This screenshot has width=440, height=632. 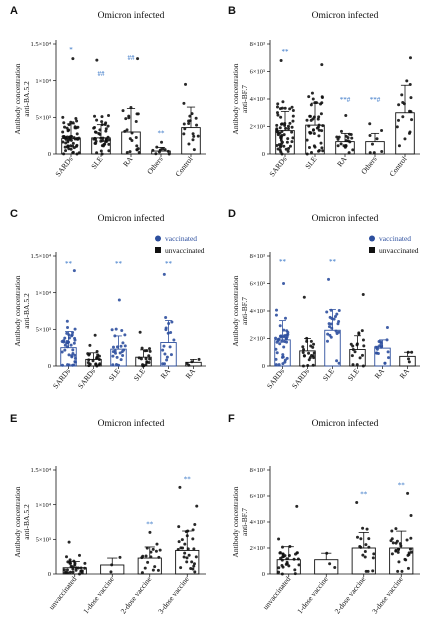 What do you see at coordinates (231, 419) in the screenshot?
I see `panel-letter: F` at bounding box center [231, 419].